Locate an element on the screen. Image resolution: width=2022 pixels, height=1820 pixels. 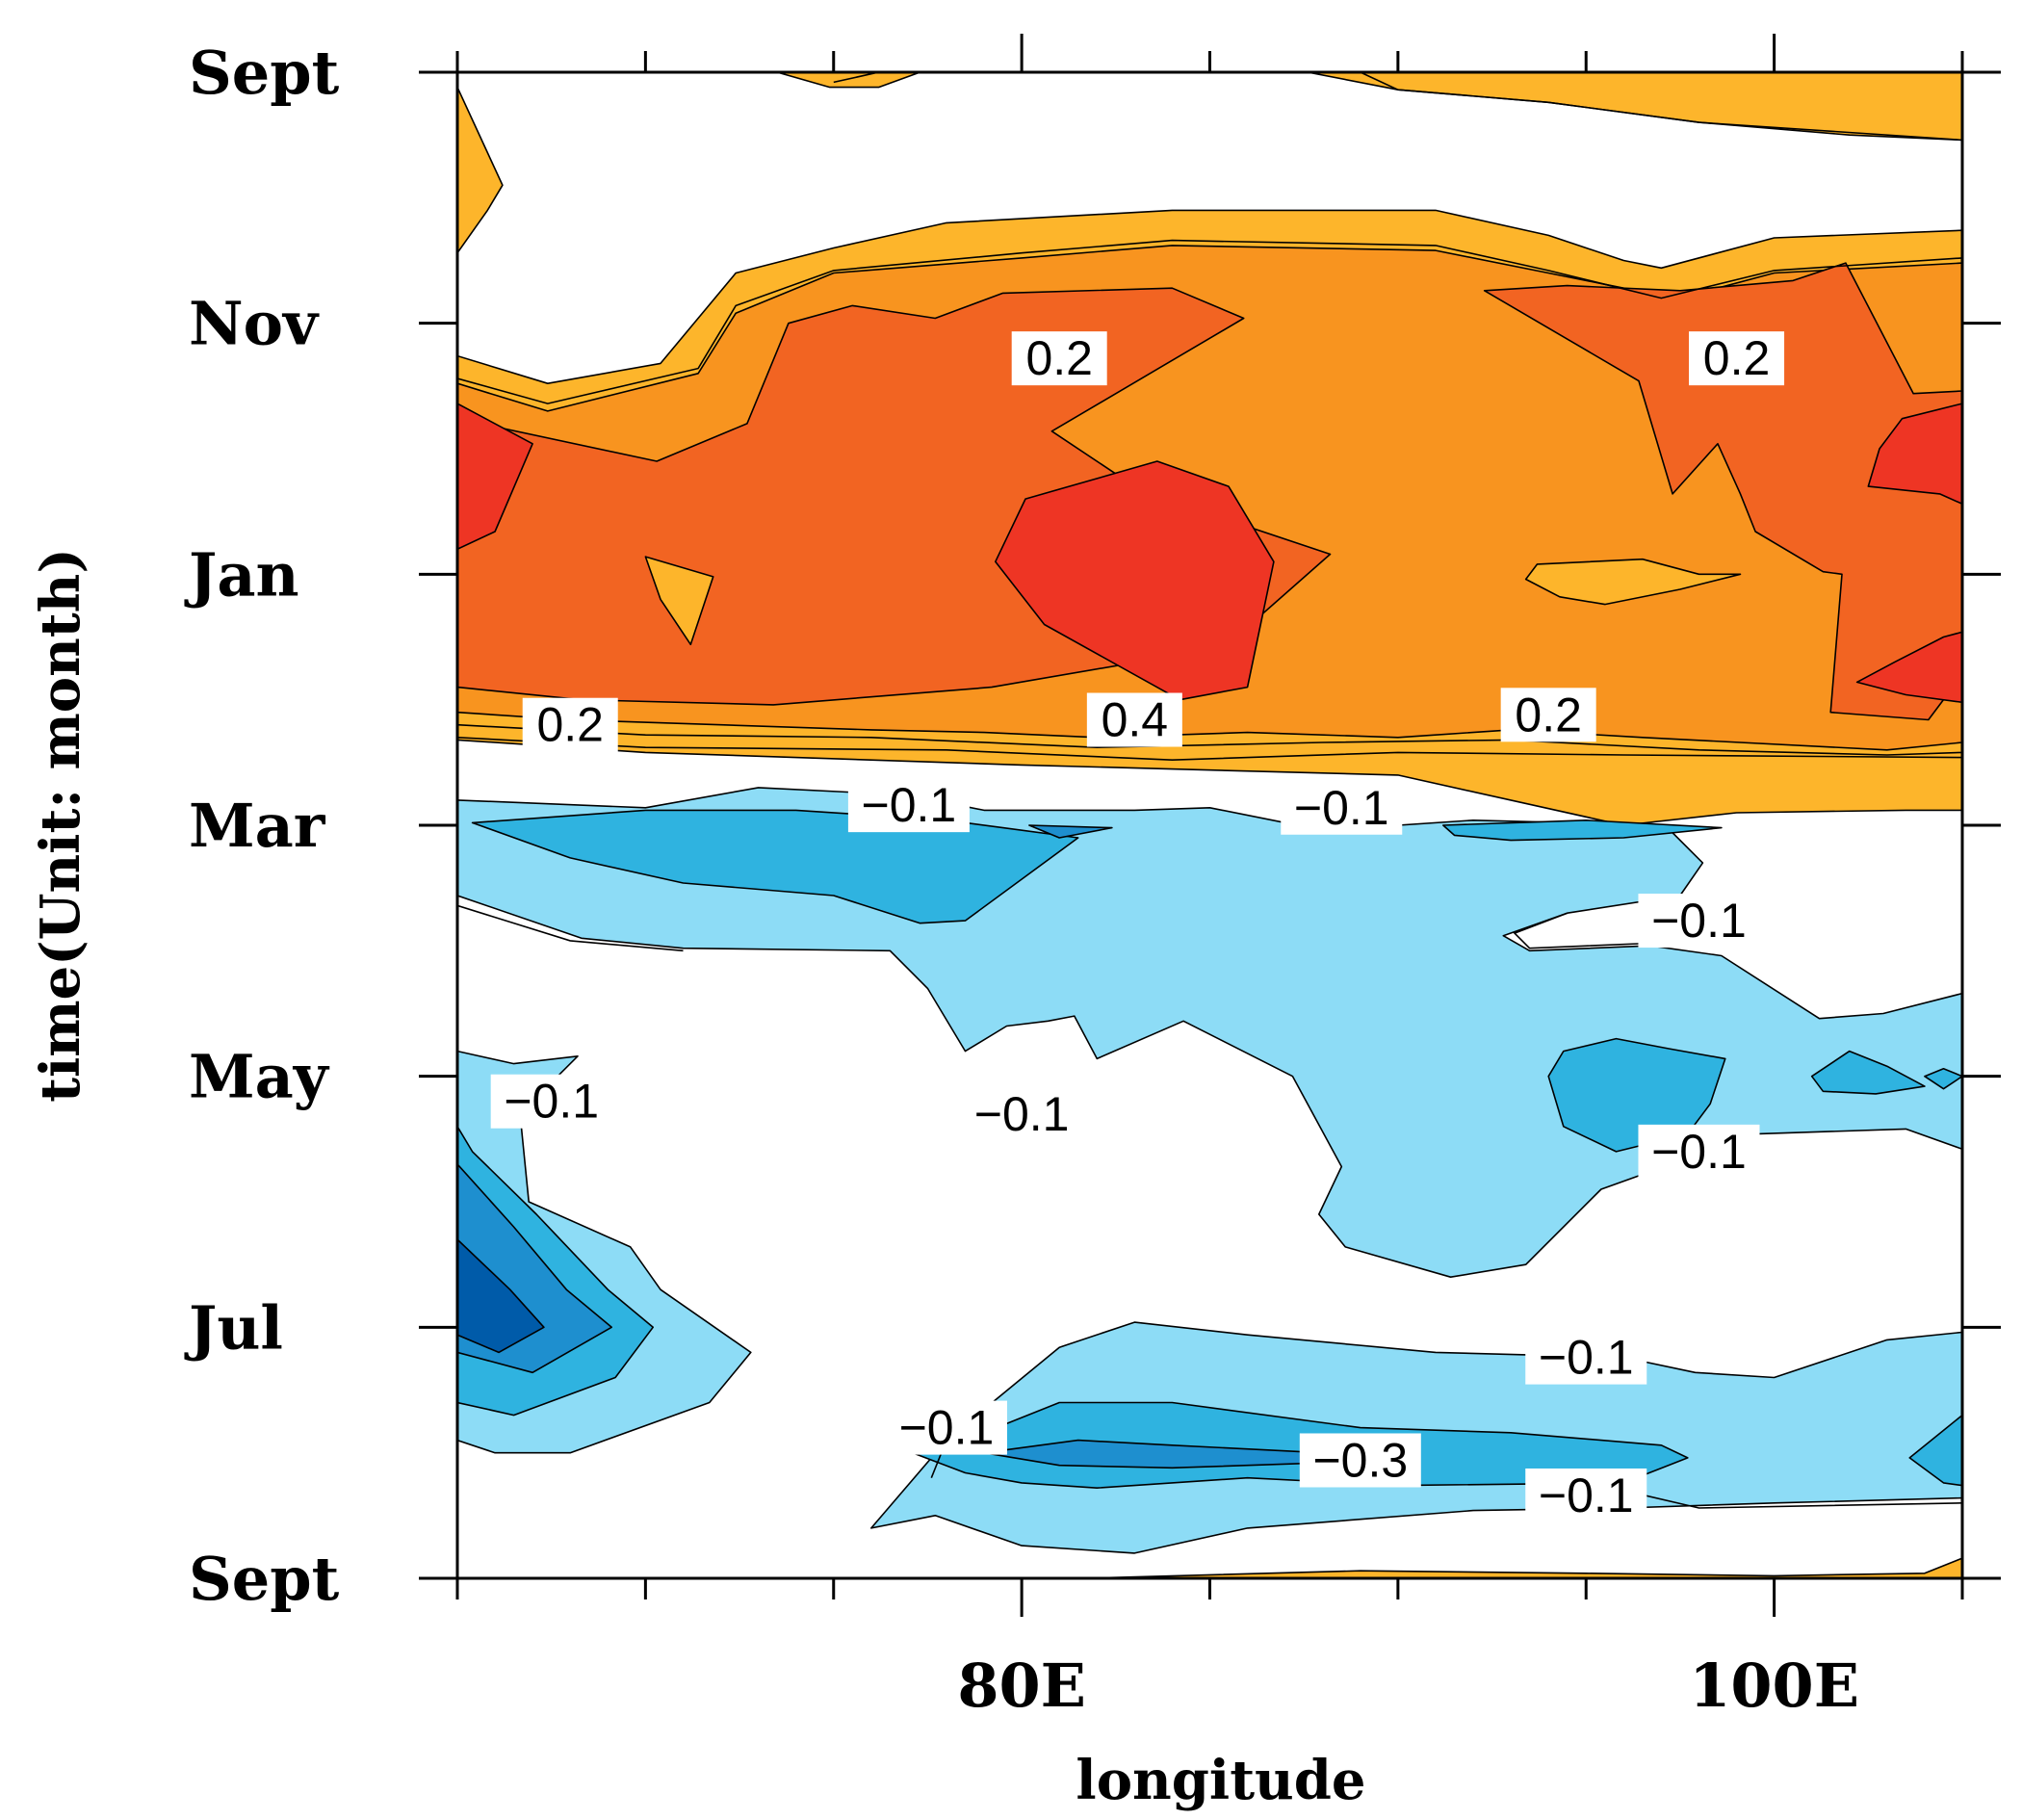
x-tick-label: 80E is located at coordinates (1021, 1686).